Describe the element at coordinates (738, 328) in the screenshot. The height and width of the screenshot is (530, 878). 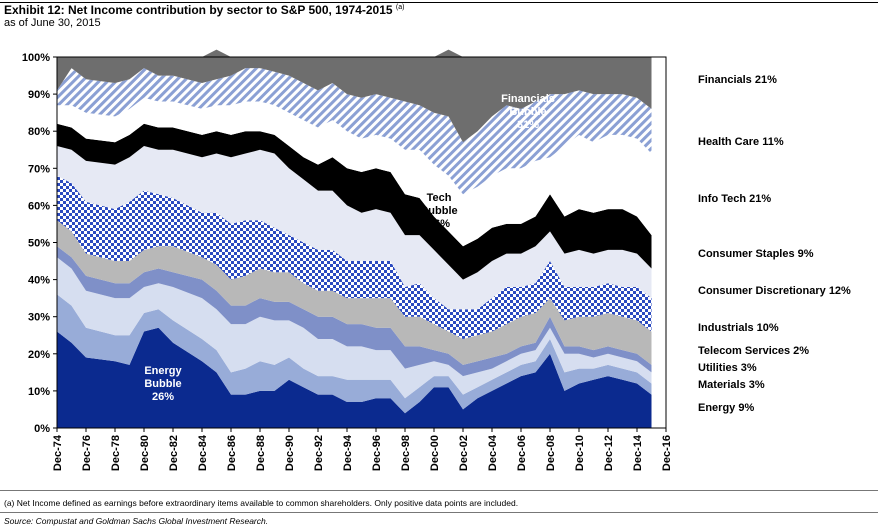
I see `legend-label: Industrials 10%` at that location.